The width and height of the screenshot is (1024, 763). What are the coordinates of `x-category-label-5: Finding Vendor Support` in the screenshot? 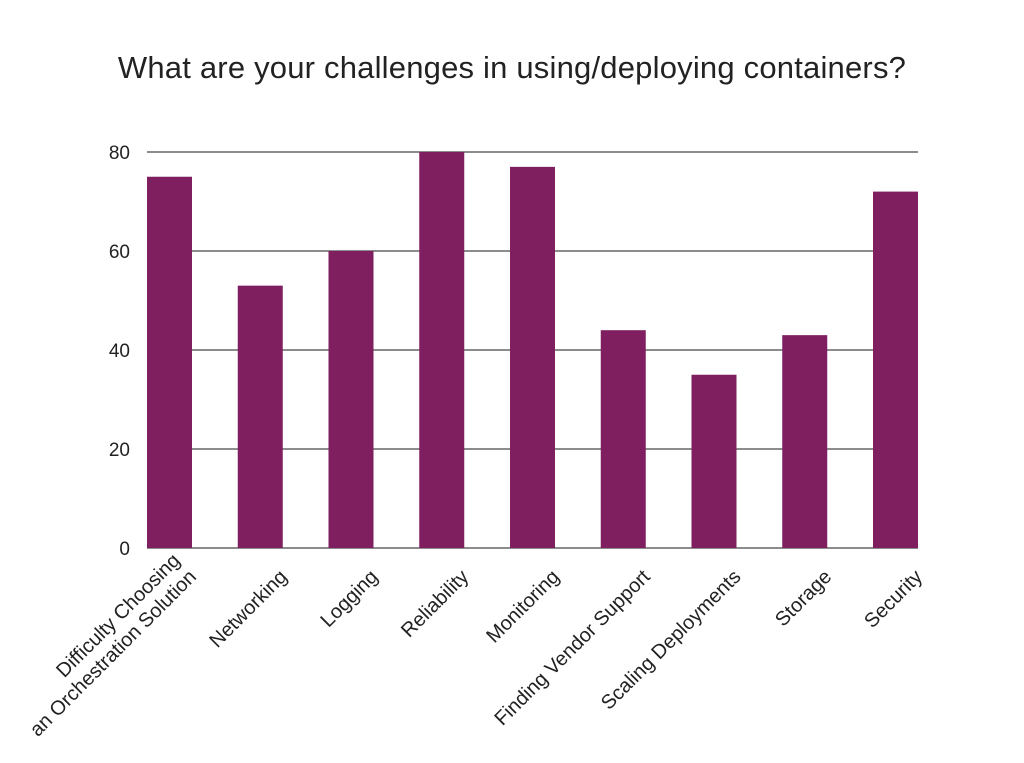 It's located at (573, 648).